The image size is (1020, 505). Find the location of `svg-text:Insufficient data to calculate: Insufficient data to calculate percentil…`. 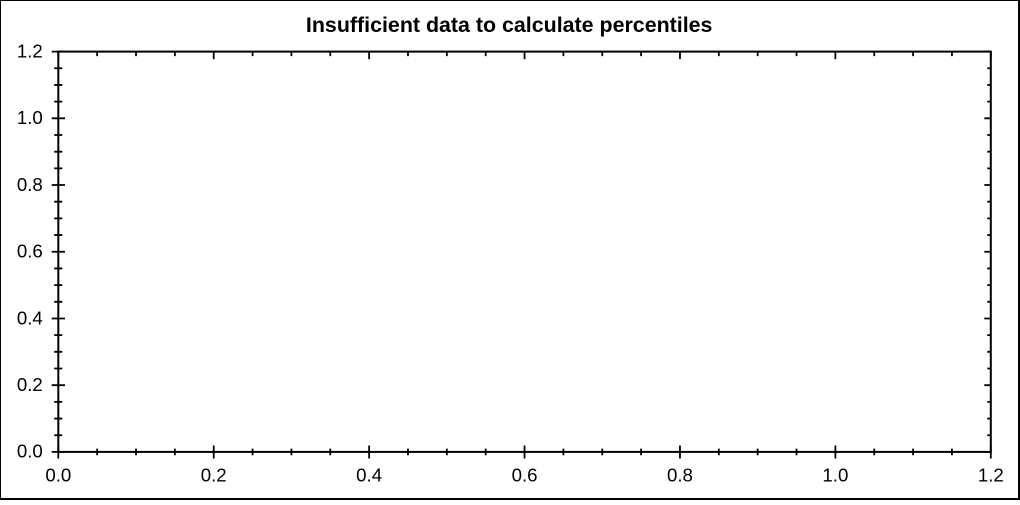

svg-text:Insufficient data to calculate: Insufficient data to calculate percentil… is located at coordinates (509, 25).